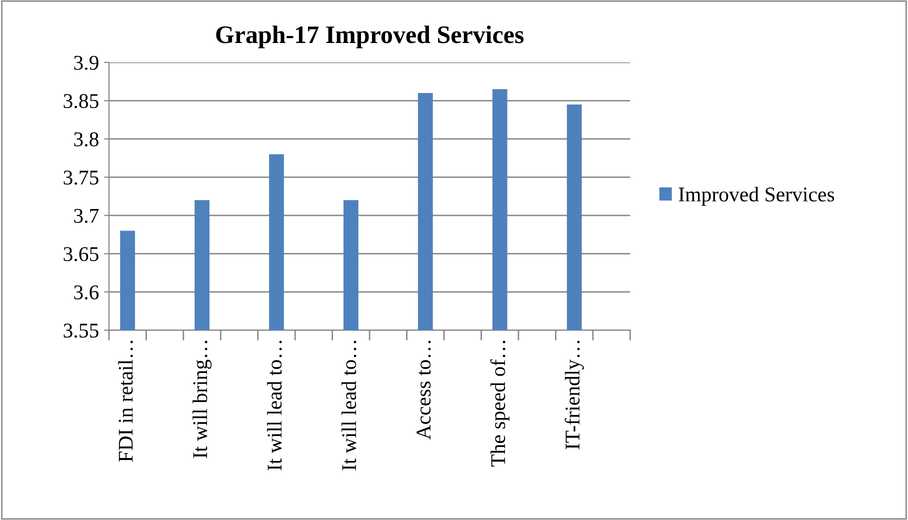 Image resolution: width=908 pixels, height=520 pixels. I want to click on chart-title: Graph-17 Improved Services, so click(370, 37).